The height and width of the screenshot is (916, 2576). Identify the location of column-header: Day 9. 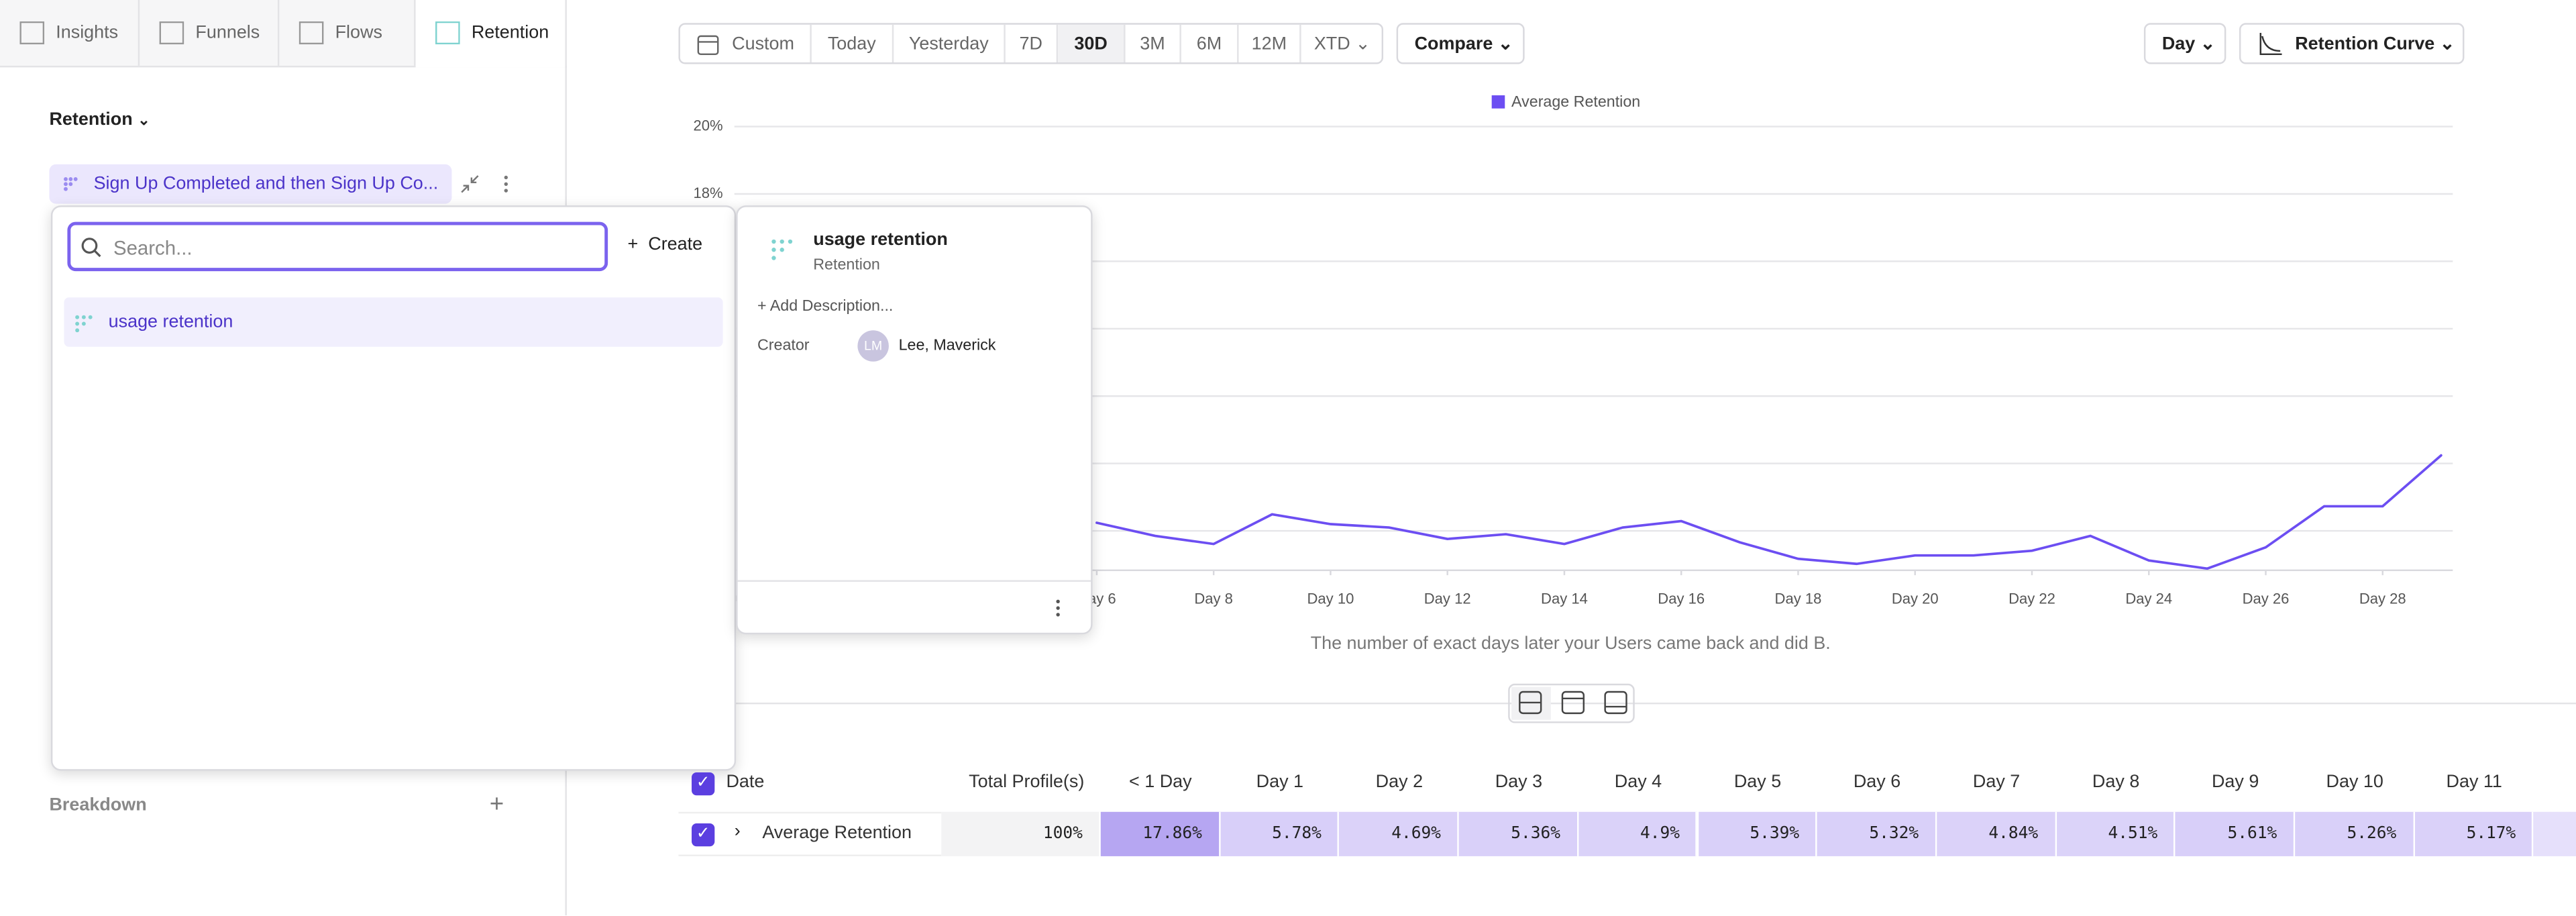
(2235, 782).